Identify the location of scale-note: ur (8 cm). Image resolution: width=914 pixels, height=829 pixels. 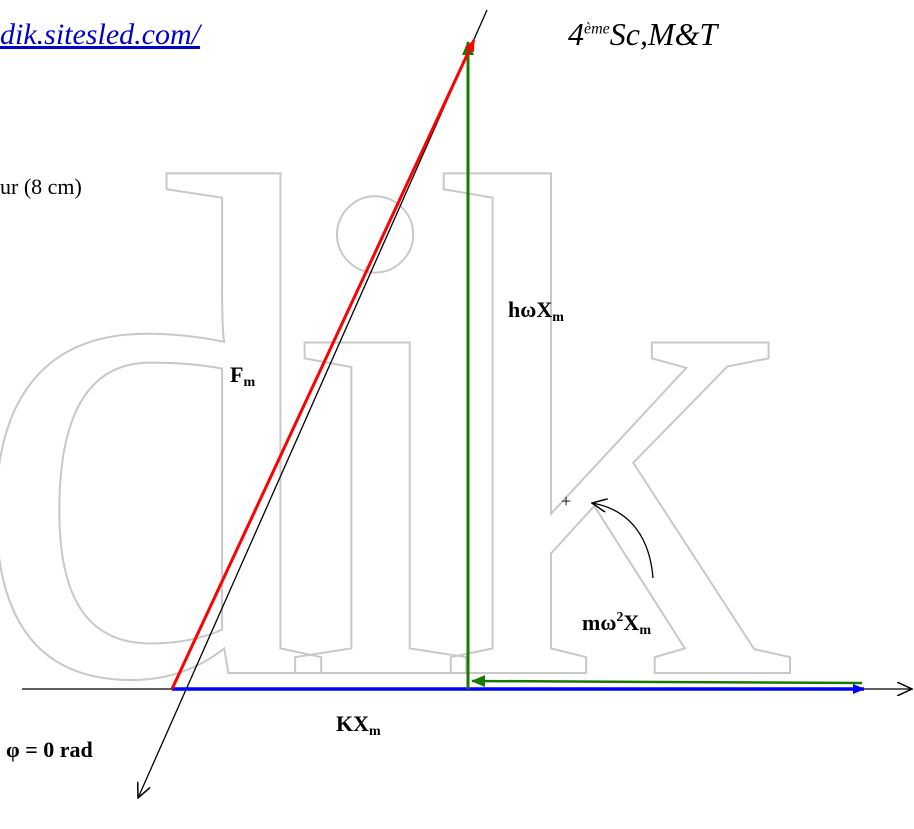
(41, 186).